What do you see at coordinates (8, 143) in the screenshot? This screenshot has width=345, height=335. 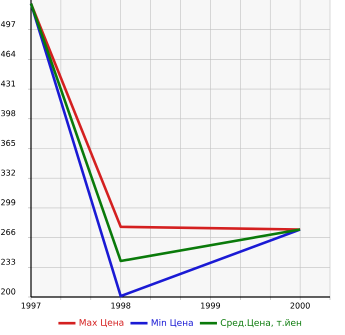 I see `y-tick-label: 365` at bounding box center [8, 143].